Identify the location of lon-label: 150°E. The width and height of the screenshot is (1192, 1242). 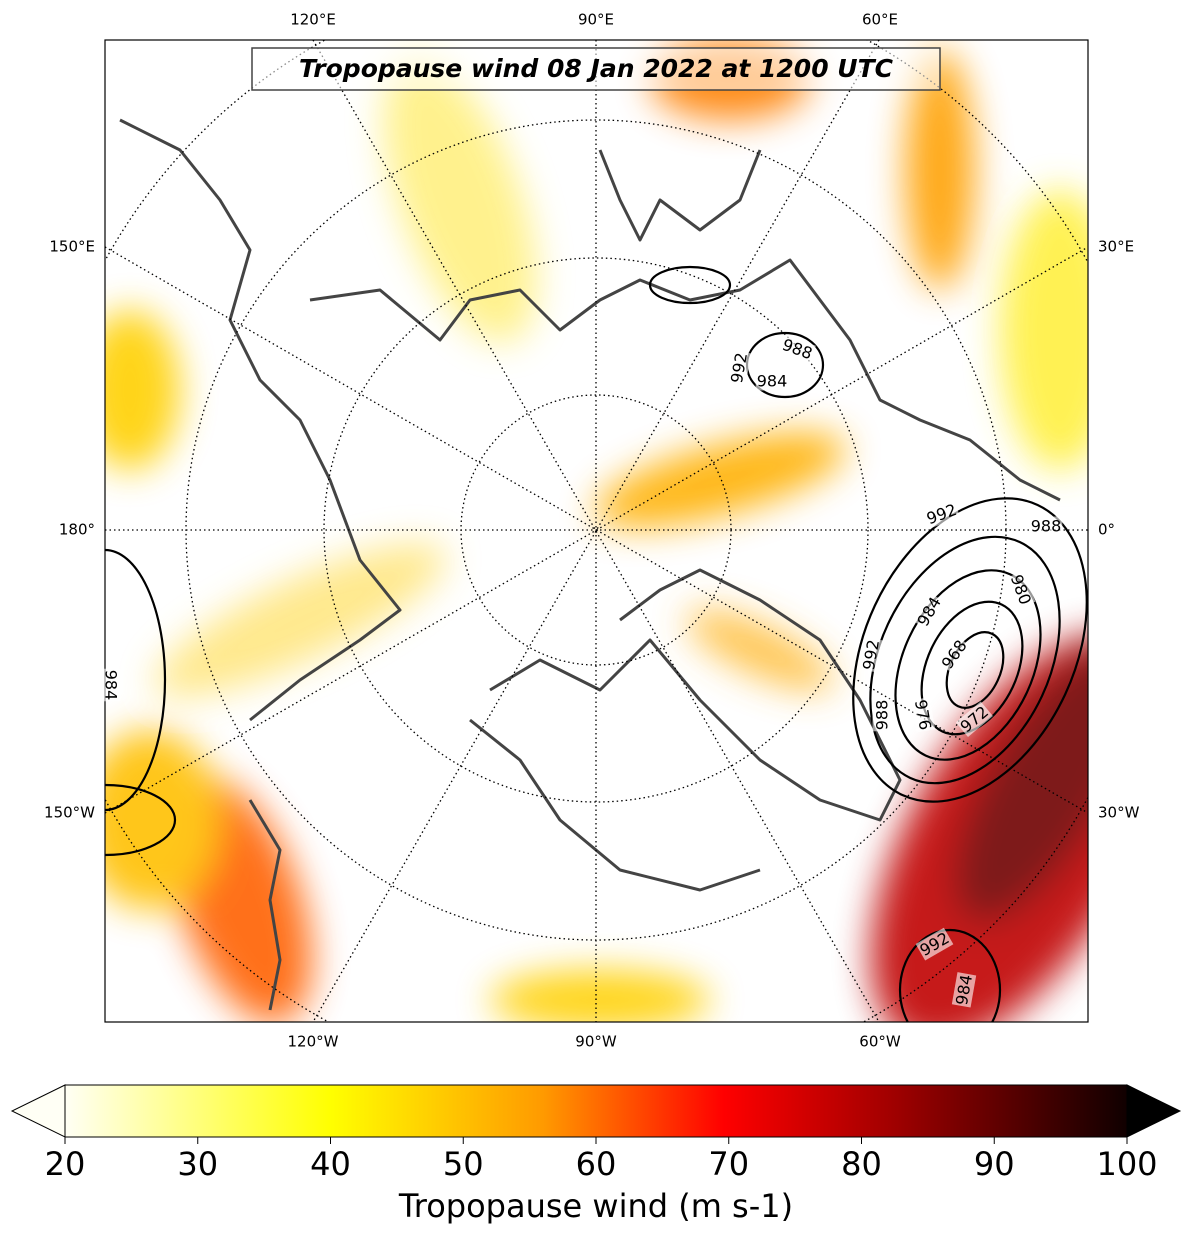
(72, 247).